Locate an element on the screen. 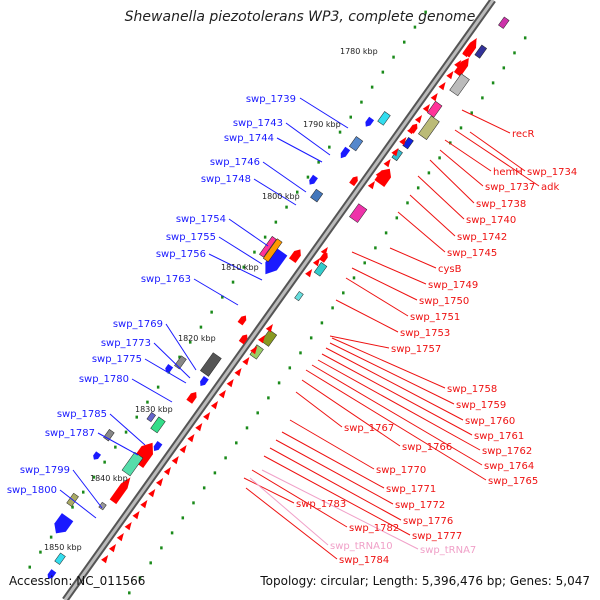  gene-label-right: cysB is located at coordinates (450, 269).